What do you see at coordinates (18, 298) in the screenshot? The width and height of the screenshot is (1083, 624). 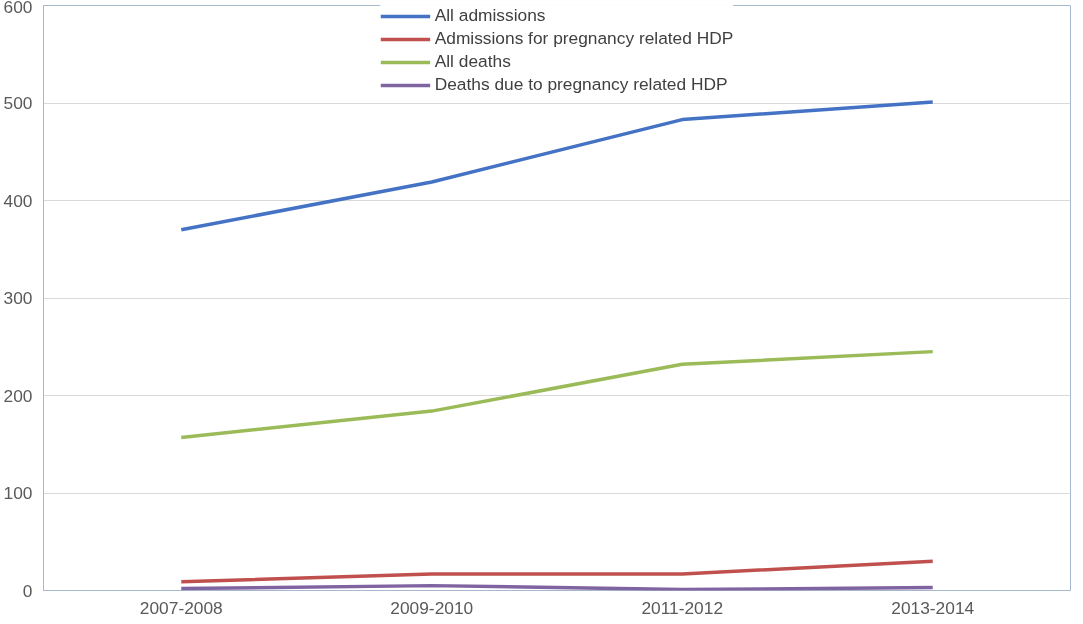 I see `y-tick-label: 300` at bounding box center [18, 298].